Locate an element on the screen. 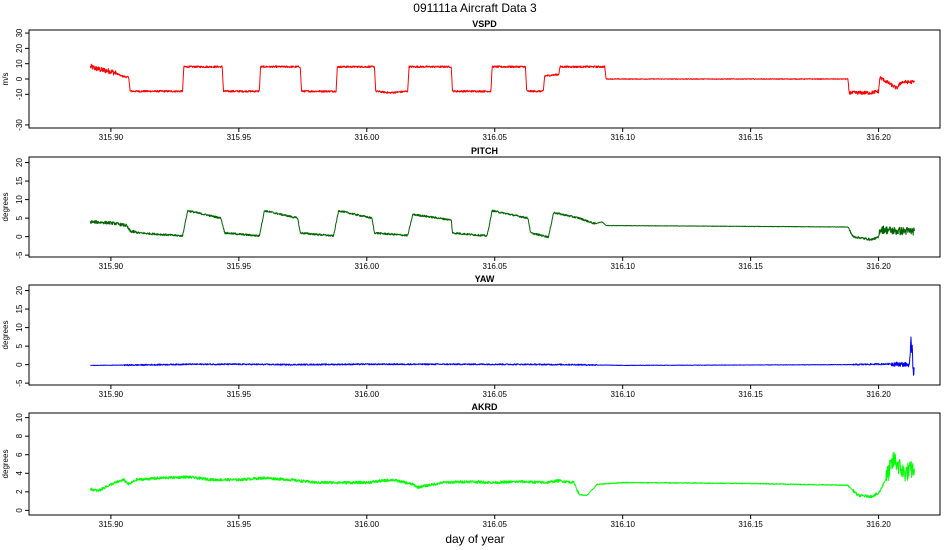 The image size is (950, 550). panel-title: VSPD is located at coordinates (484, 24).